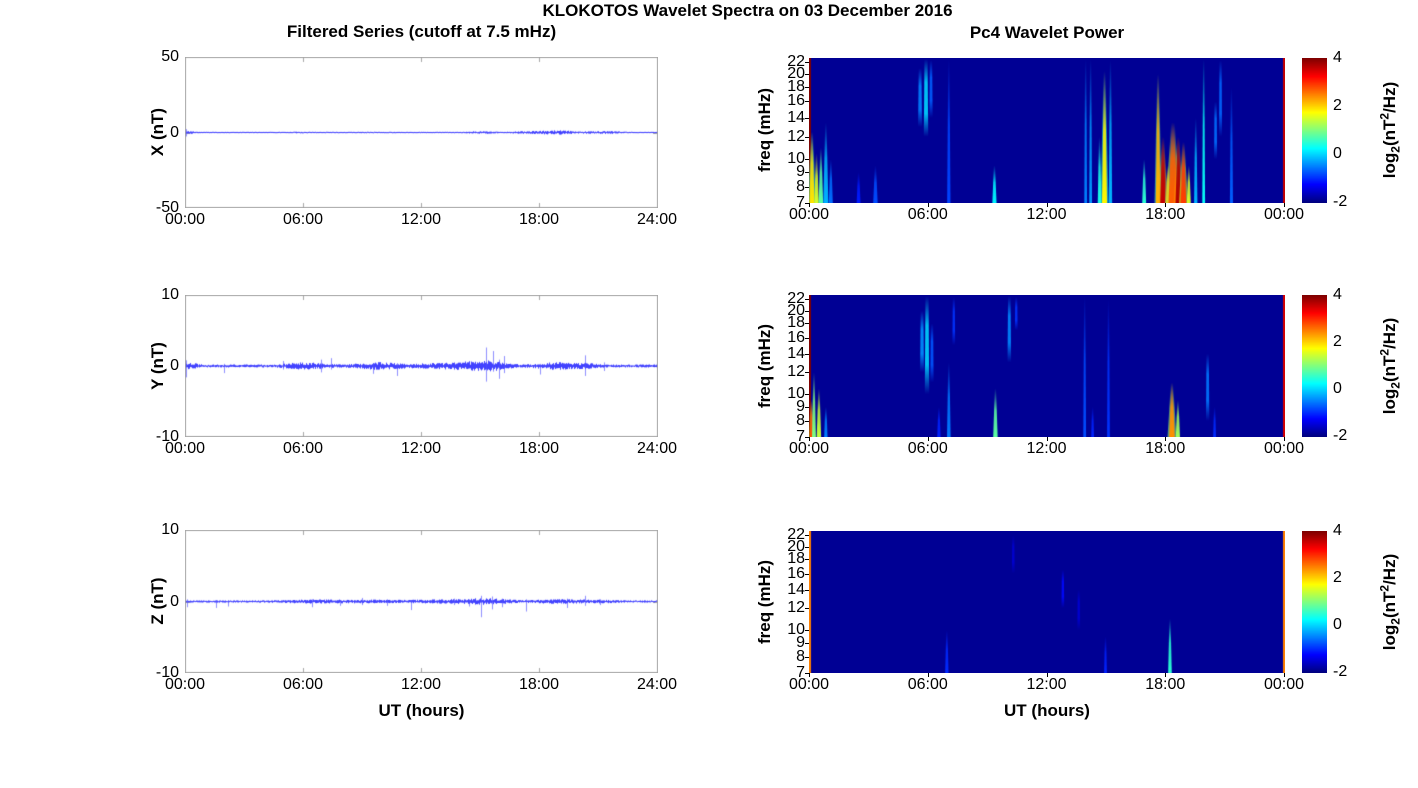 The width and height of the screenshot is (1418, 788). What do you see at coordinates (167, 207) in the screenshot?
I see `y-tick-label: -50` at bounding box center [167, 207].